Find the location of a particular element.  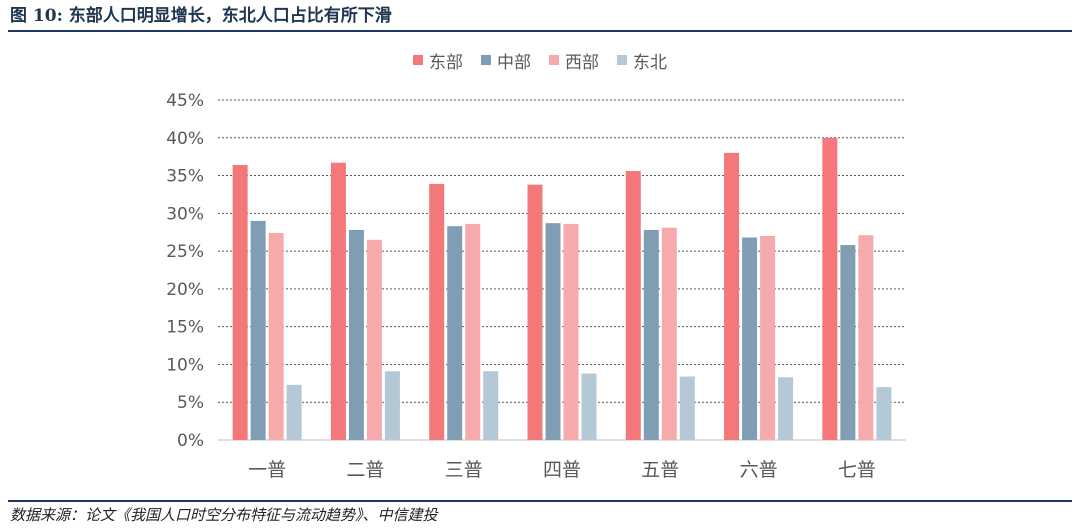

bar-东部-六普 is located at coordinates (732, 296).